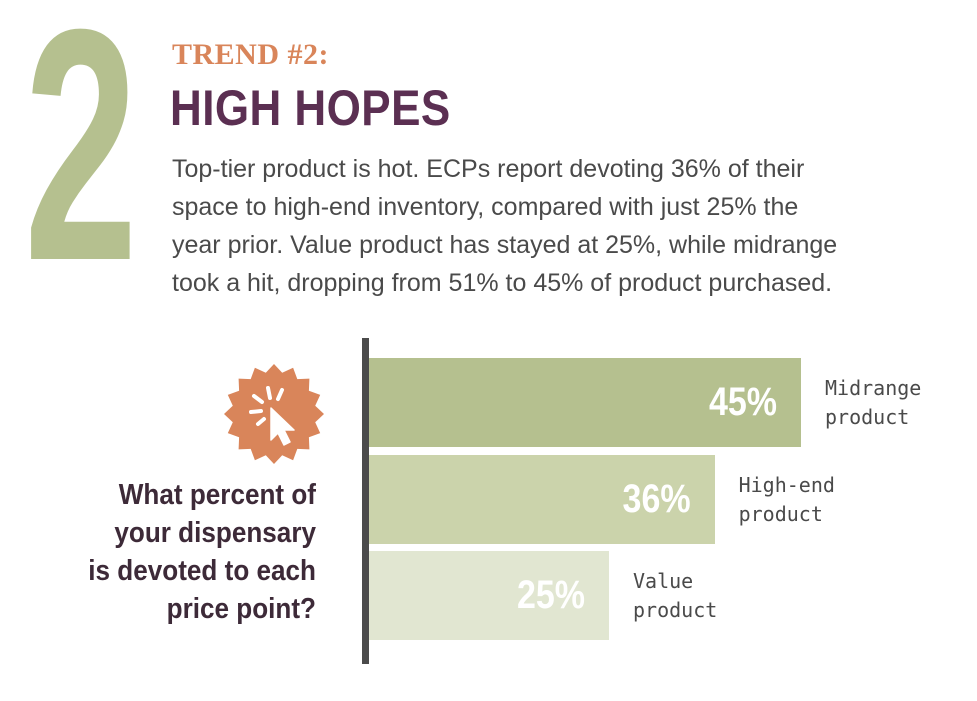 This screenshot has width=977, height=701. Describe the element at coordinates (215, 533) in the screenshot. I see `question-line: your dispensary` at that location.